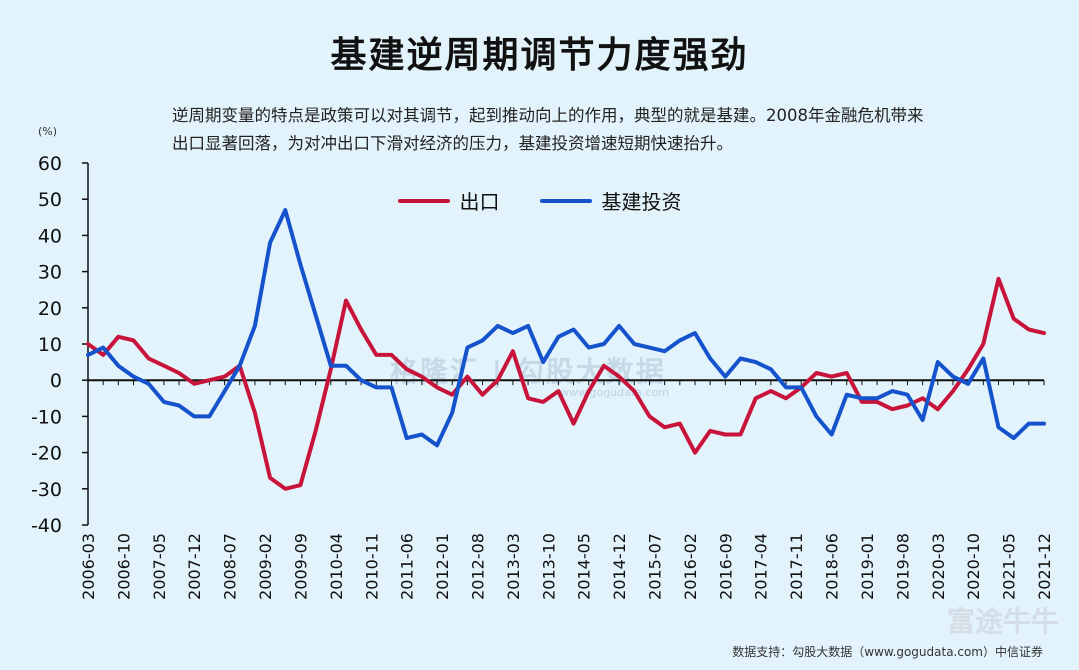 The width and height of the screenshot is (1079, 670). What do you see at coordinates (50, 200) in the screenshot?
I see `y-tick-label: 50` at bounding box center [50, 200].